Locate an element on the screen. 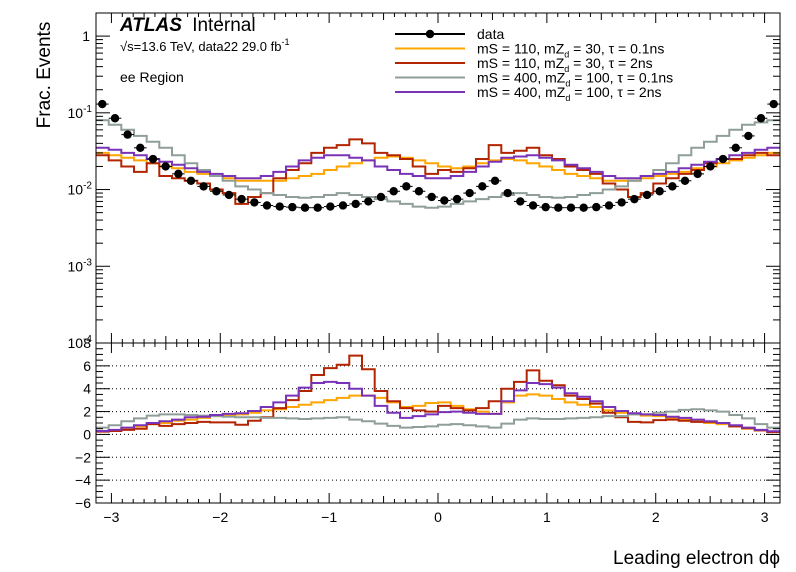 This screenshot has width=796, height=572. ratio-y-tick-label: 4 is located at coordinates (87, 389).